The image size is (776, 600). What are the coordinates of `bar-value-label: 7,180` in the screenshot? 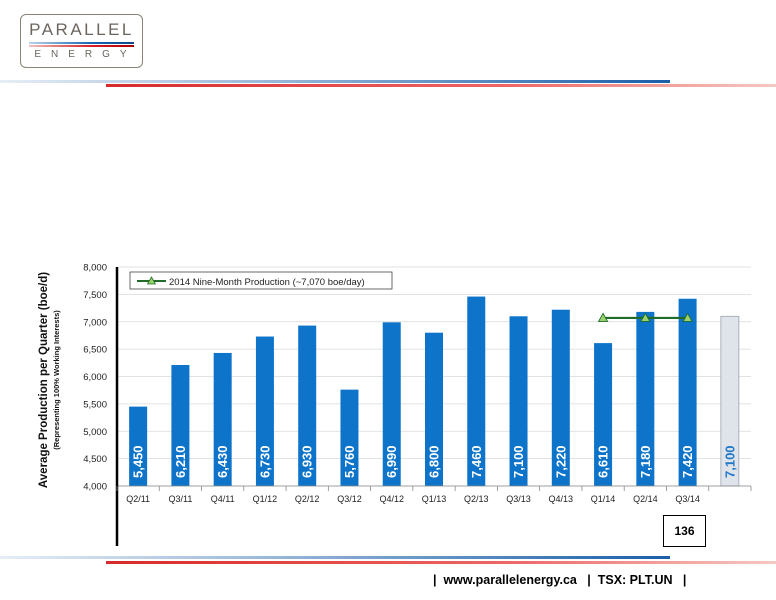 It's located at (645, 461).